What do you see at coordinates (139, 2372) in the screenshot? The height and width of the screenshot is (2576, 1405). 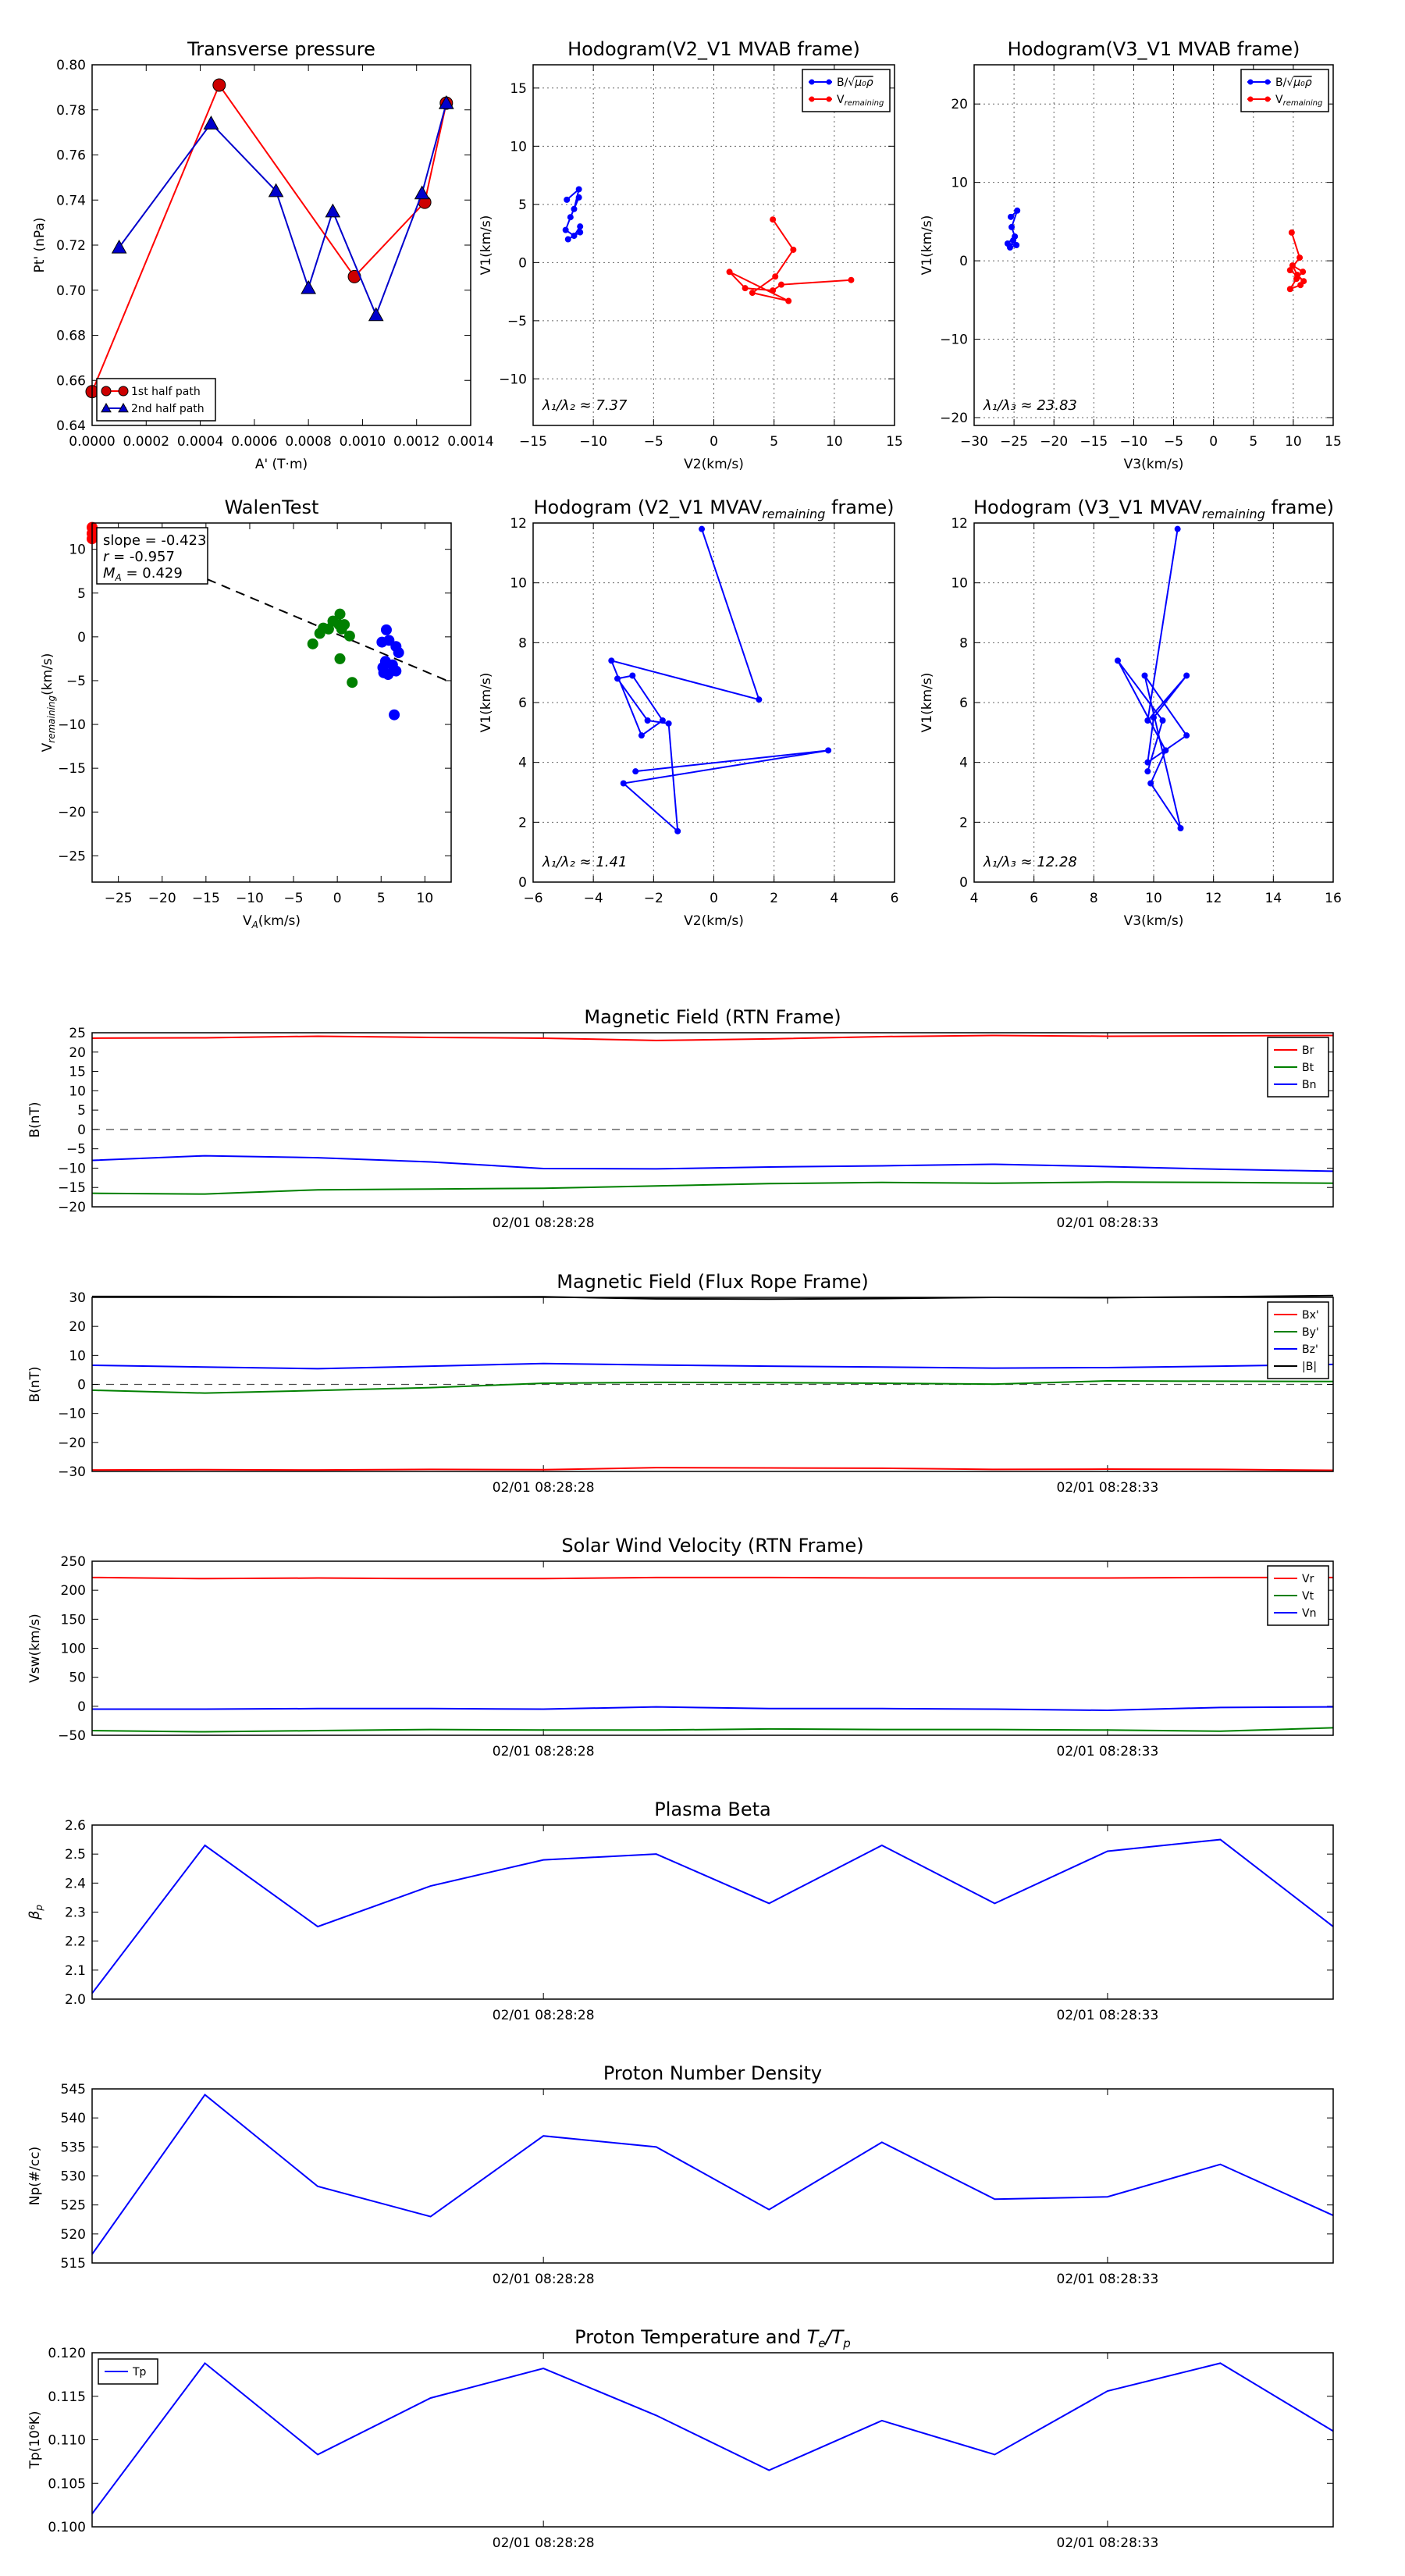 I see `legend-label: Tp` at bounding box center [139, 2372].